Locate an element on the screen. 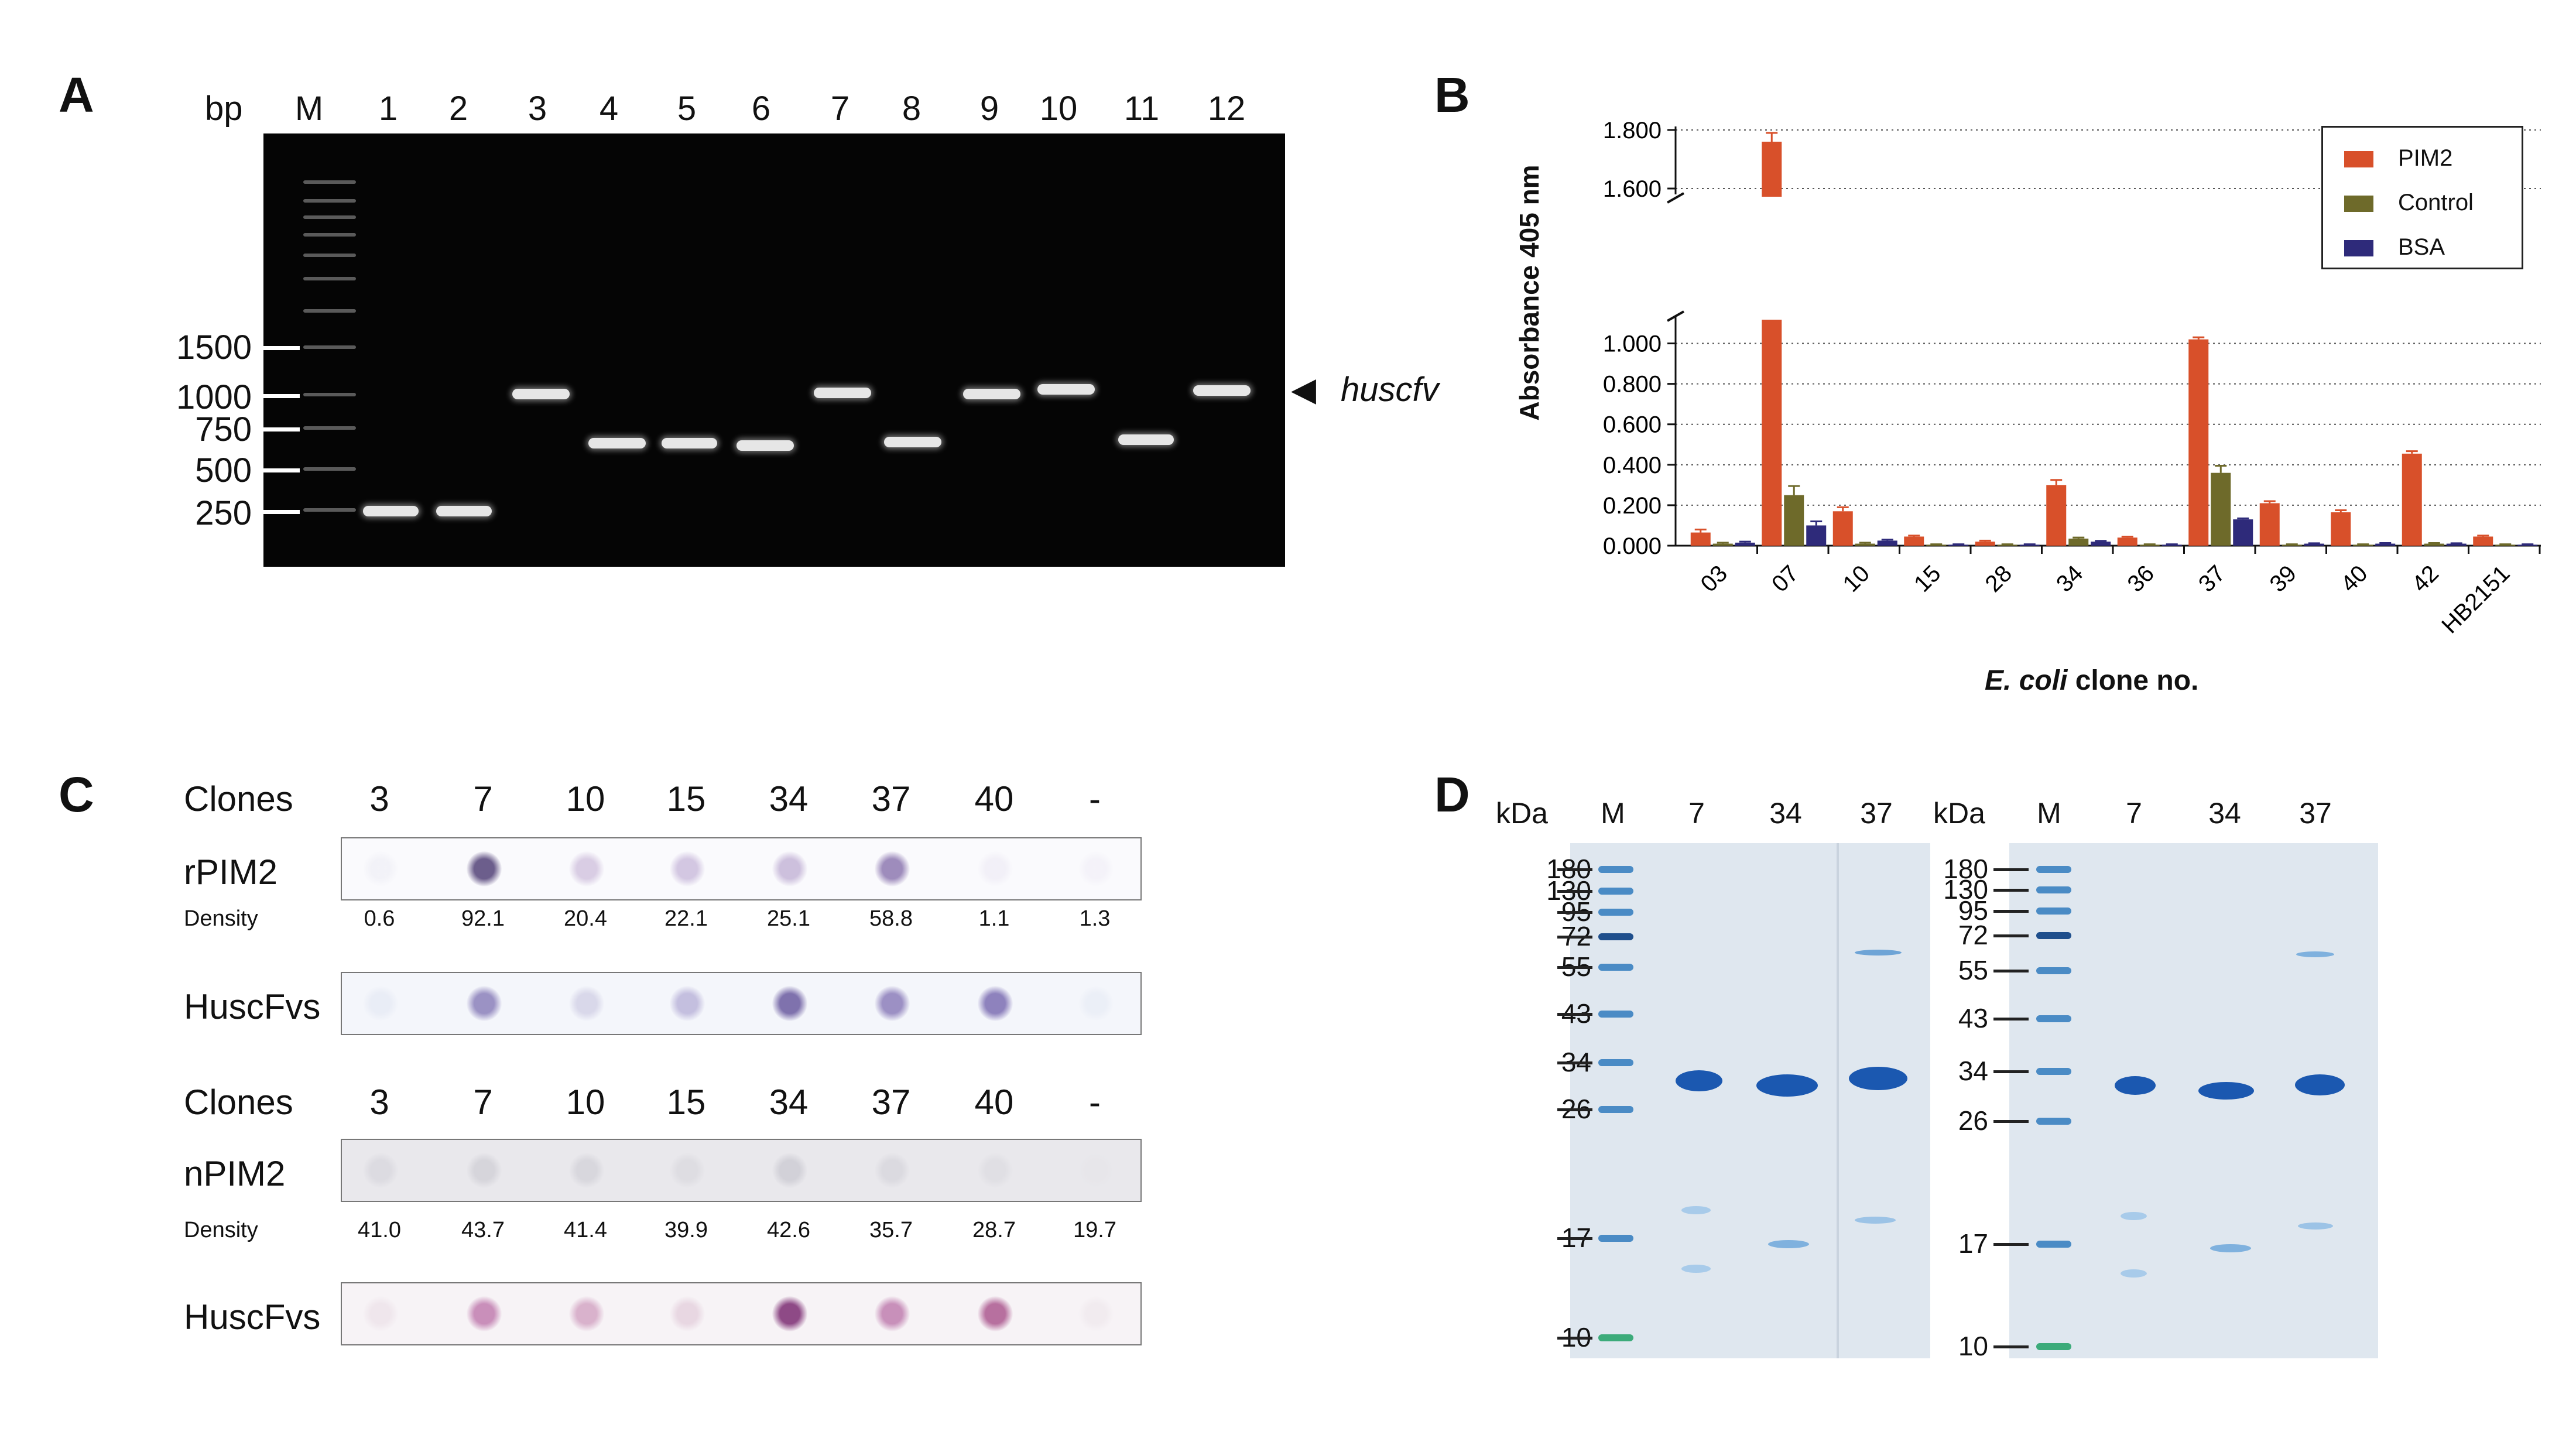  gel-lane-label: 6 is located at coordinates (761, 109).